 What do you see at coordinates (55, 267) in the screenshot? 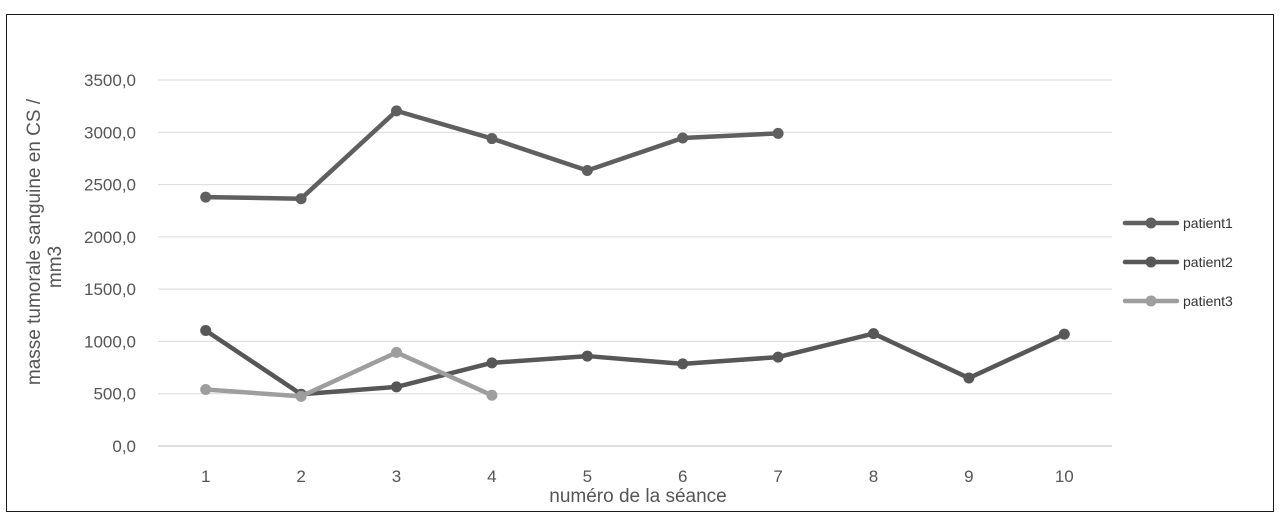
I see `y-axis-title-line-2: mm3` at bounding box center [55, 267].